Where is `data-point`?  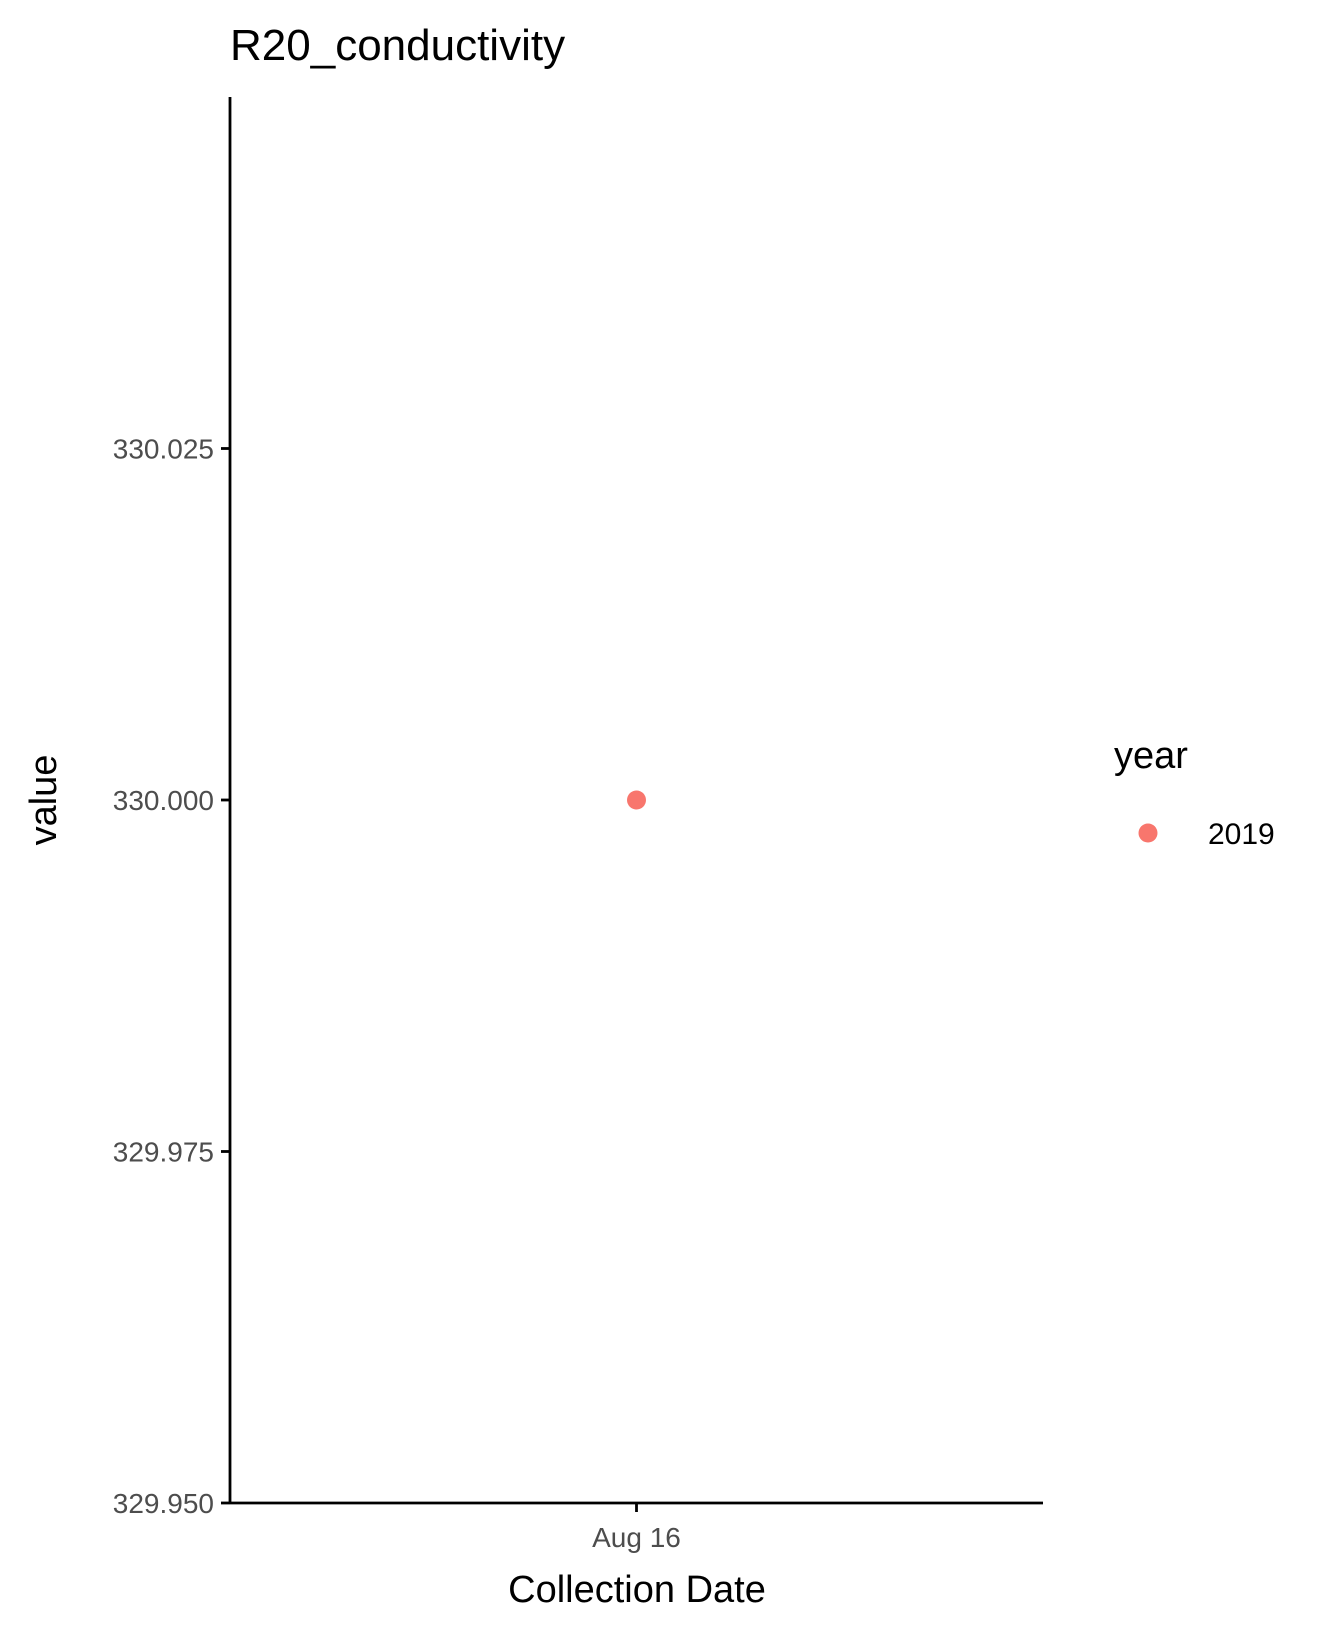
data-point is located at coordinates (636, 800).